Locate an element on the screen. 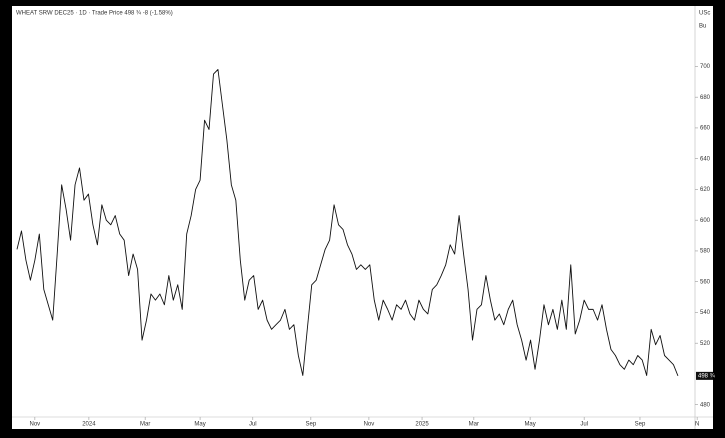 Image resolution: width=725 pixels, height=438 pixels. last-price-box is located at coordinates (704, 375).